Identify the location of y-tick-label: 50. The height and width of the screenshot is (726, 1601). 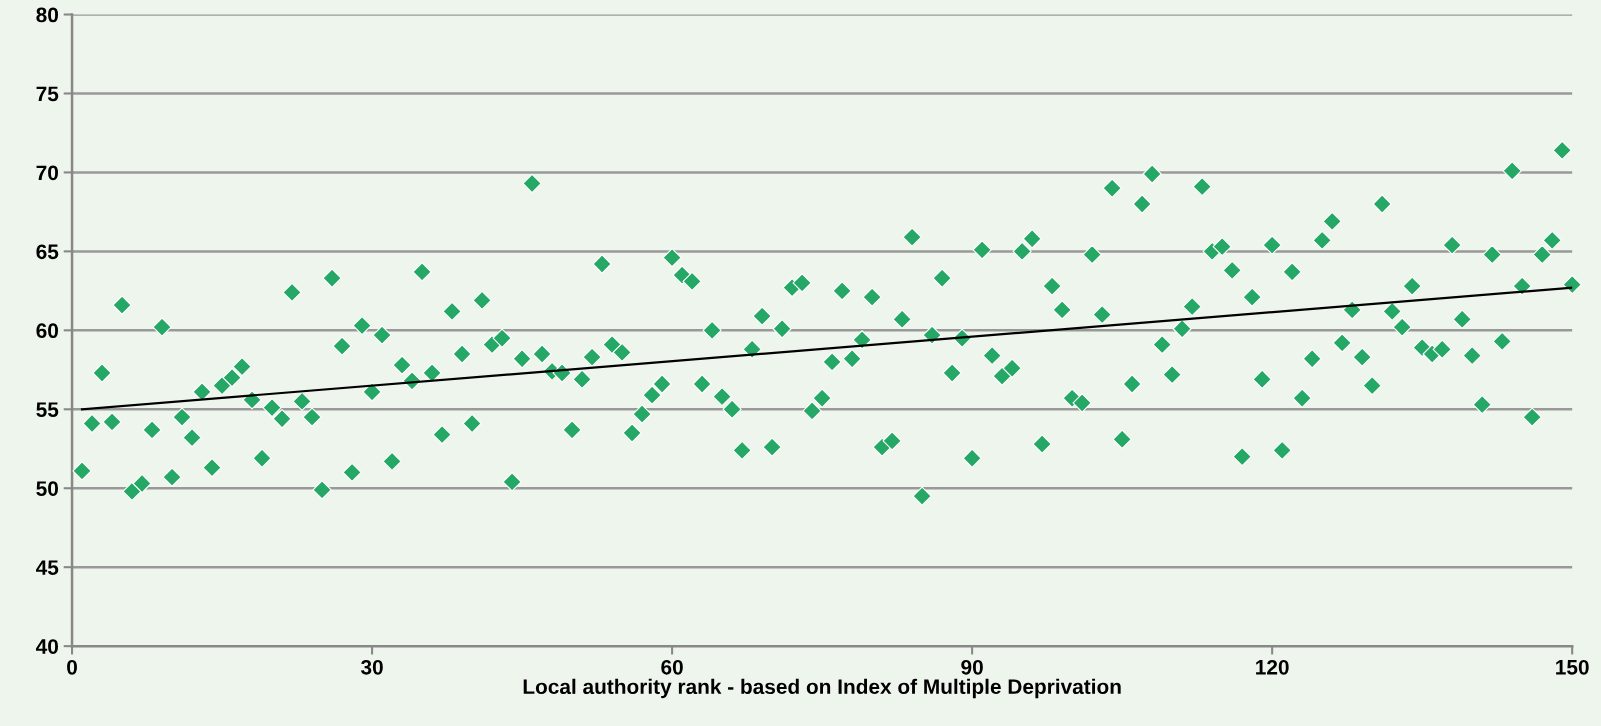
(47, 488).